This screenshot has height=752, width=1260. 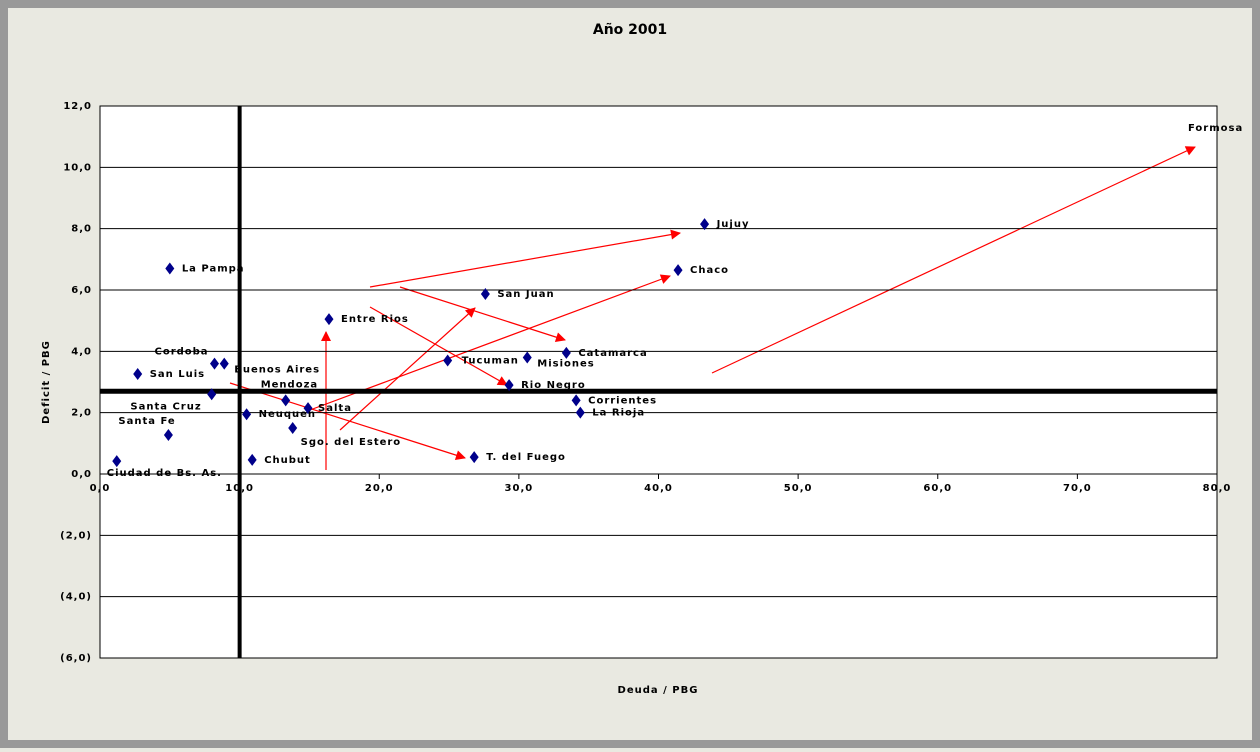 What do you see at coordinates (1215, 128) in the screenshot?
I see `annotation: Formosa` at bounding box center [1215, 128].